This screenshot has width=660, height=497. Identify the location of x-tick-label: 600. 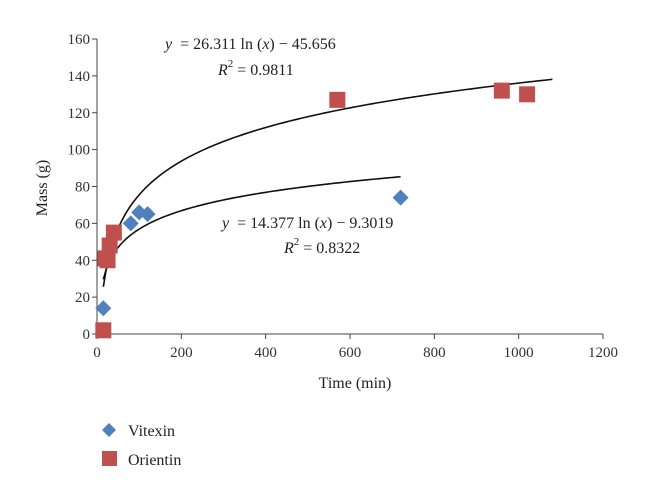
(350, 353).